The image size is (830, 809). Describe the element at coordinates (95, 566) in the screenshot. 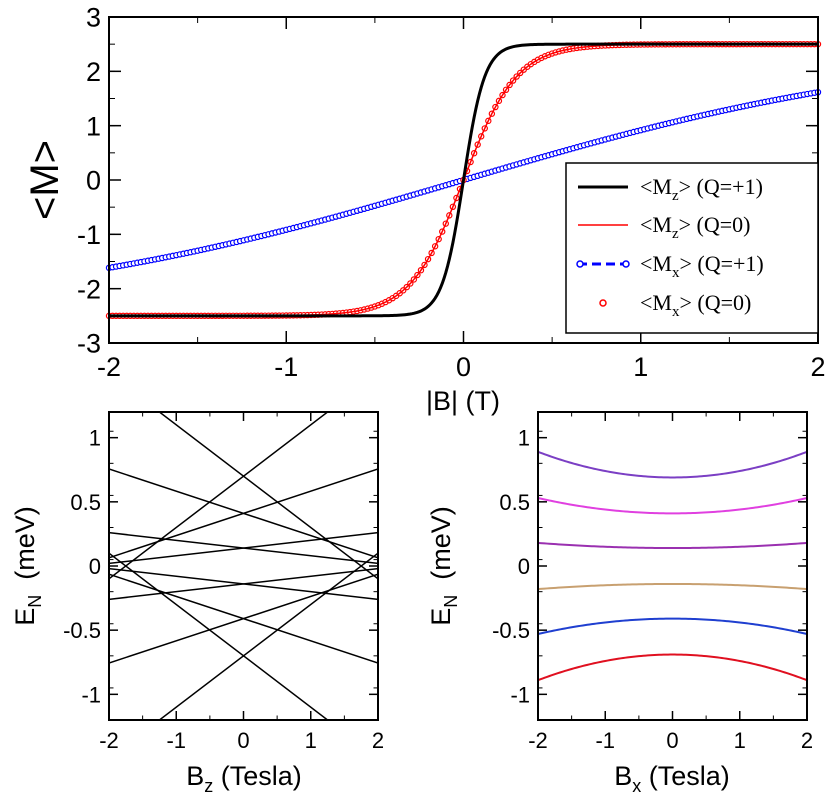

I see `bottom-left-ytick-label: 0` at that location.